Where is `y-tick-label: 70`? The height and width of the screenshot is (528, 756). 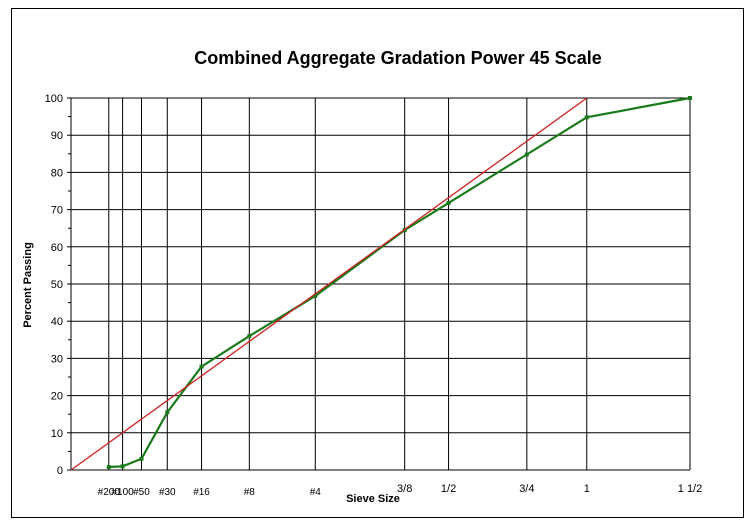 y-tick-label: 70 is located at coordinates (57, 211).